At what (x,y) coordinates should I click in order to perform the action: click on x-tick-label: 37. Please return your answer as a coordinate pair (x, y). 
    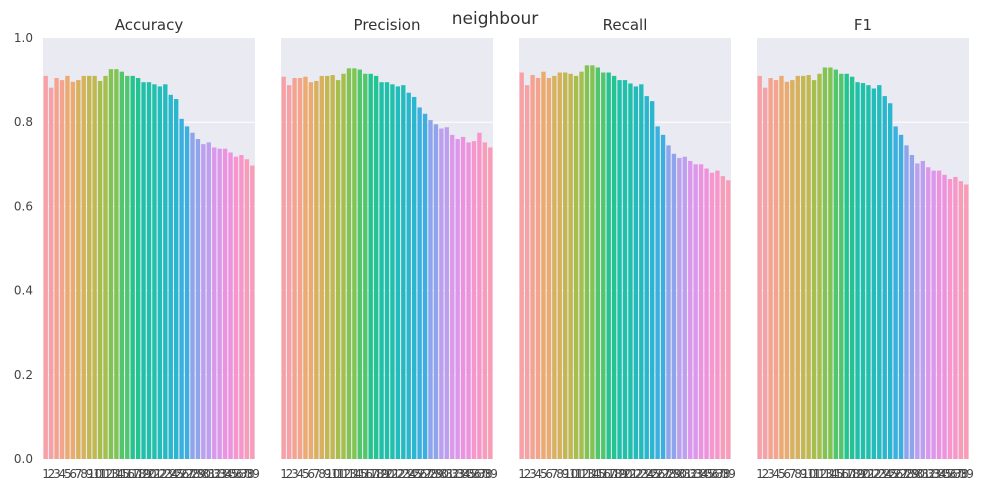
    Looking at the image, I should click on (717, 474).